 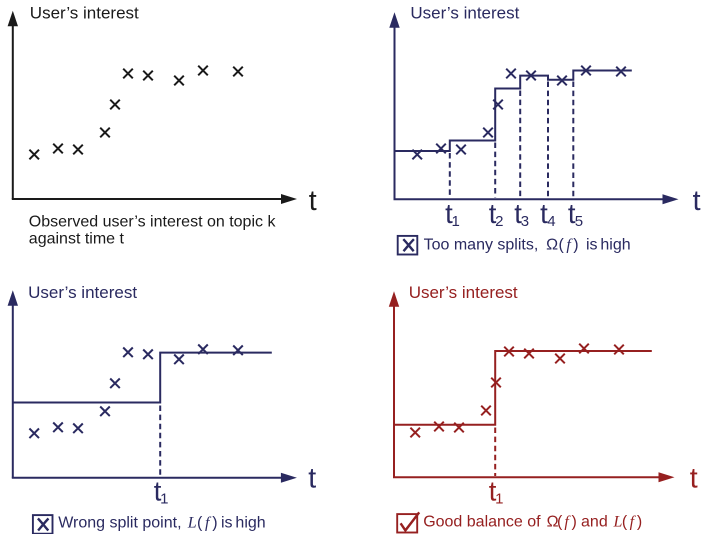 What do you see at coordinates (77, 239) in the screenshot?
I see `svg-text: against time t` at bounding box center [77, 239].